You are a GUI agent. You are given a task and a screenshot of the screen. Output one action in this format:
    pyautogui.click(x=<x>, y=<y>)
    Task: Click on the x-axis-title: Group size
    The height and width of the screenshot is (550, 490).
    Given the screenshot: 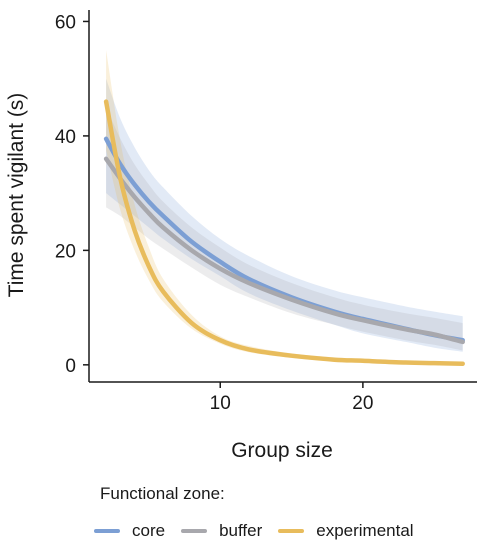 What is the action you would take?
    pyautogui.click(x=282, y=450)
    